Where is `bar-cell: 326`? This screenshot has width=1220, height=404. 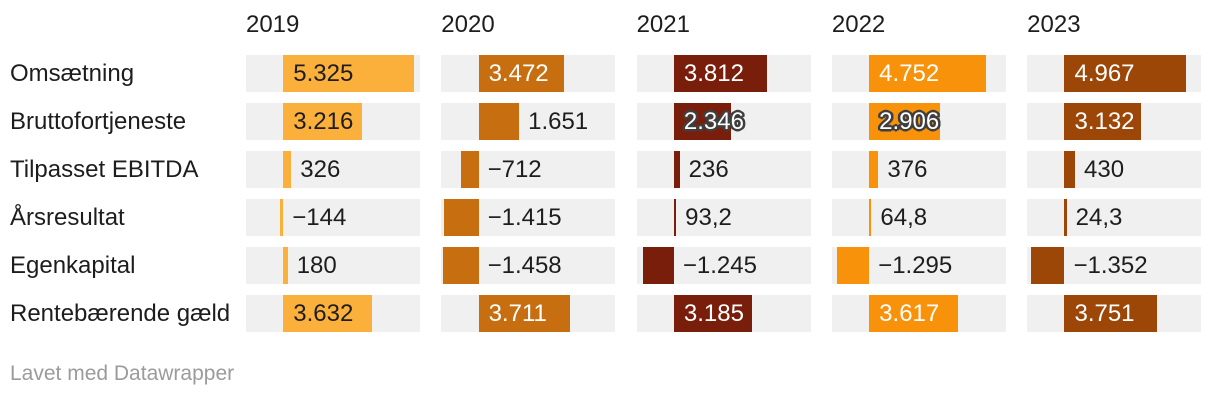 bar-cell: 326 is located at coordinates (332, 169).